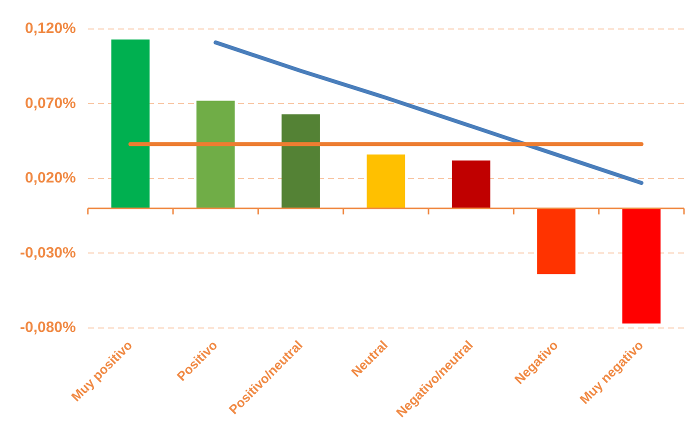  What do you see at coordinates (50, 178) in the screenshot?
I see `y-tick-label: 0,020%` at bounding box center [50, 178].